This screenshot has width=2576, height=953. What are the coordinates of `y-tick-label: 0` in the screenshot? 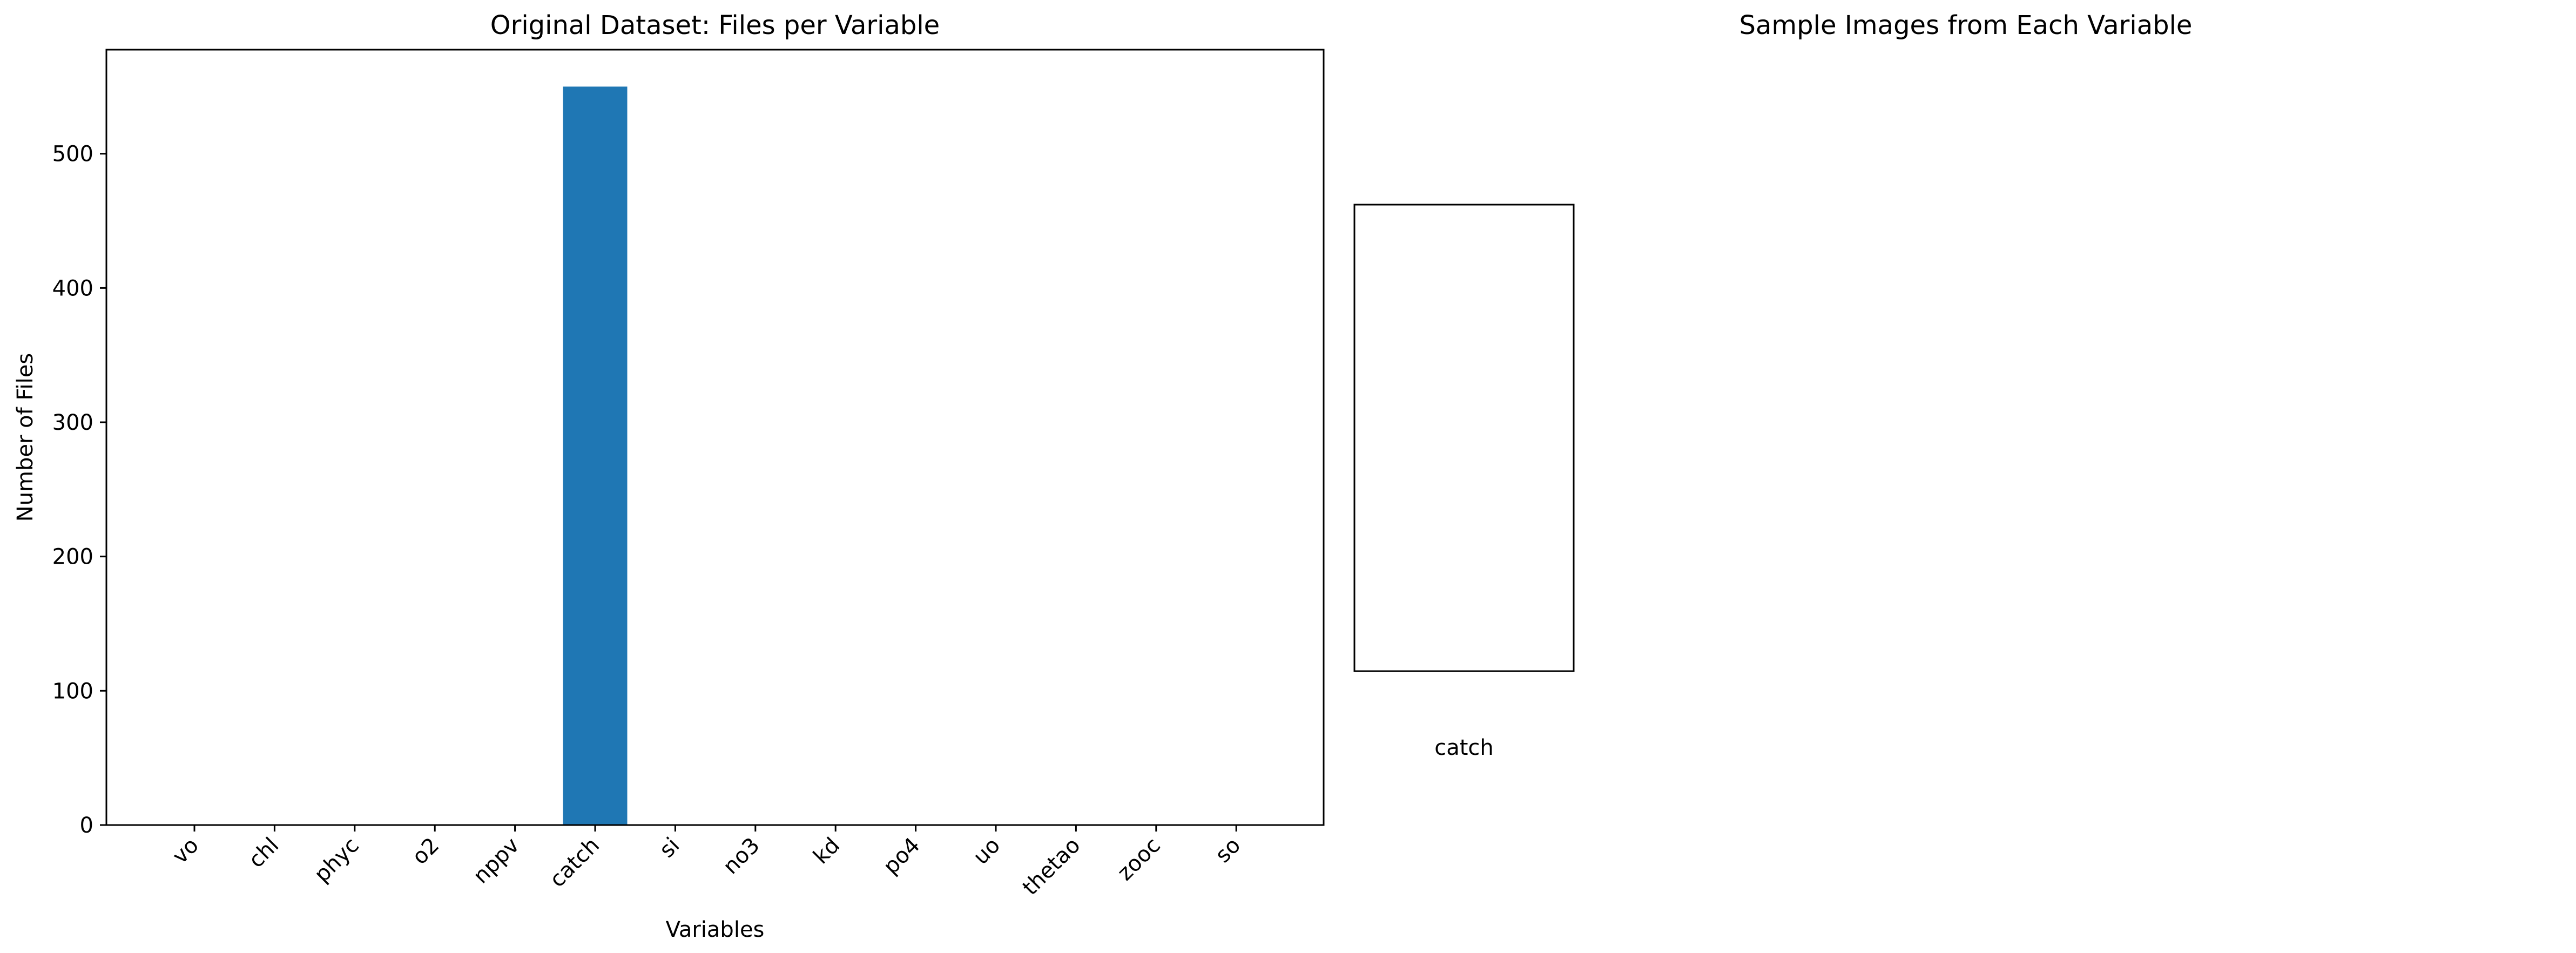 It's located at (86, 825).